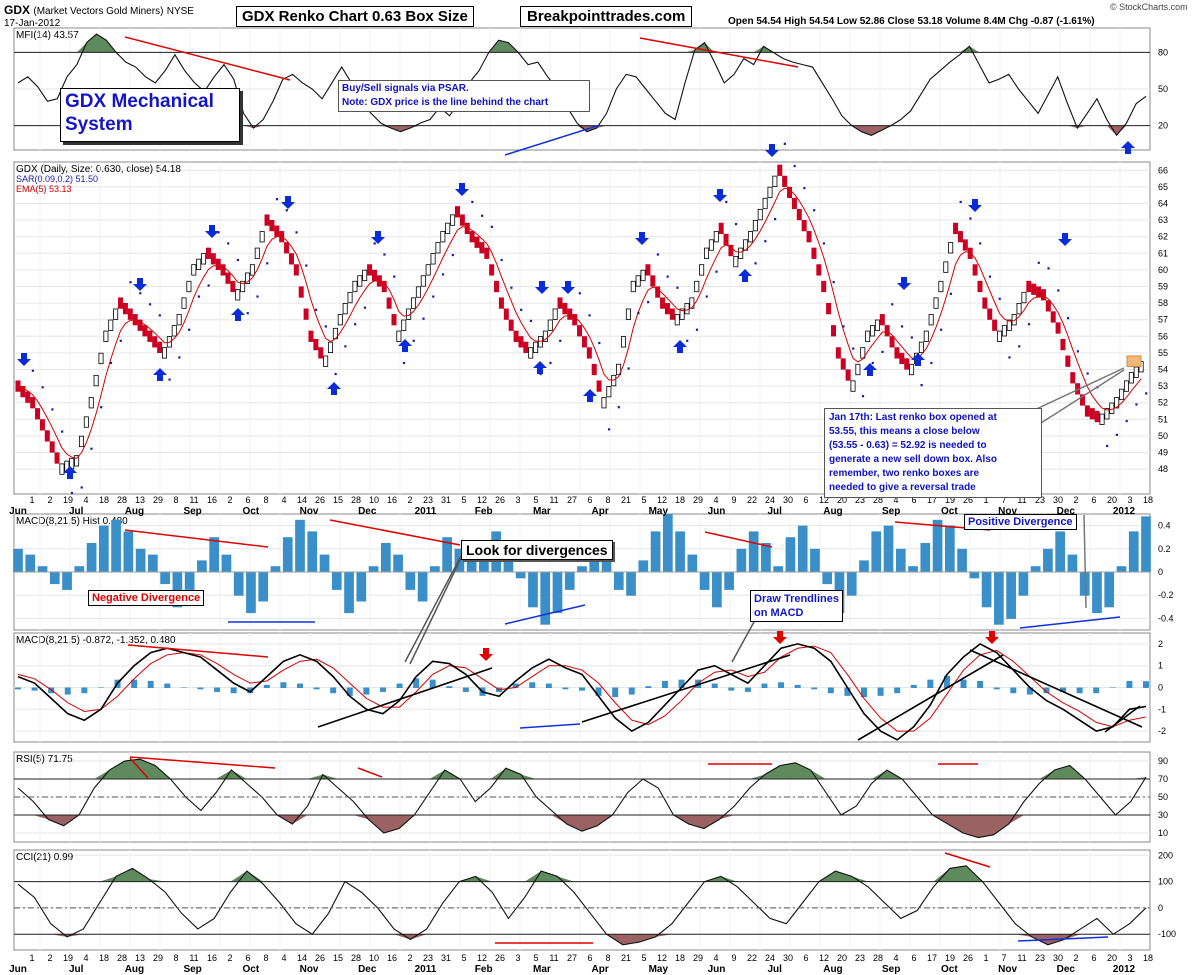 This screenshot has width=1200, height=975. Describe the element at coordinates (338, 500) in the screenshot. I see `x-day-label: 15` at that location.